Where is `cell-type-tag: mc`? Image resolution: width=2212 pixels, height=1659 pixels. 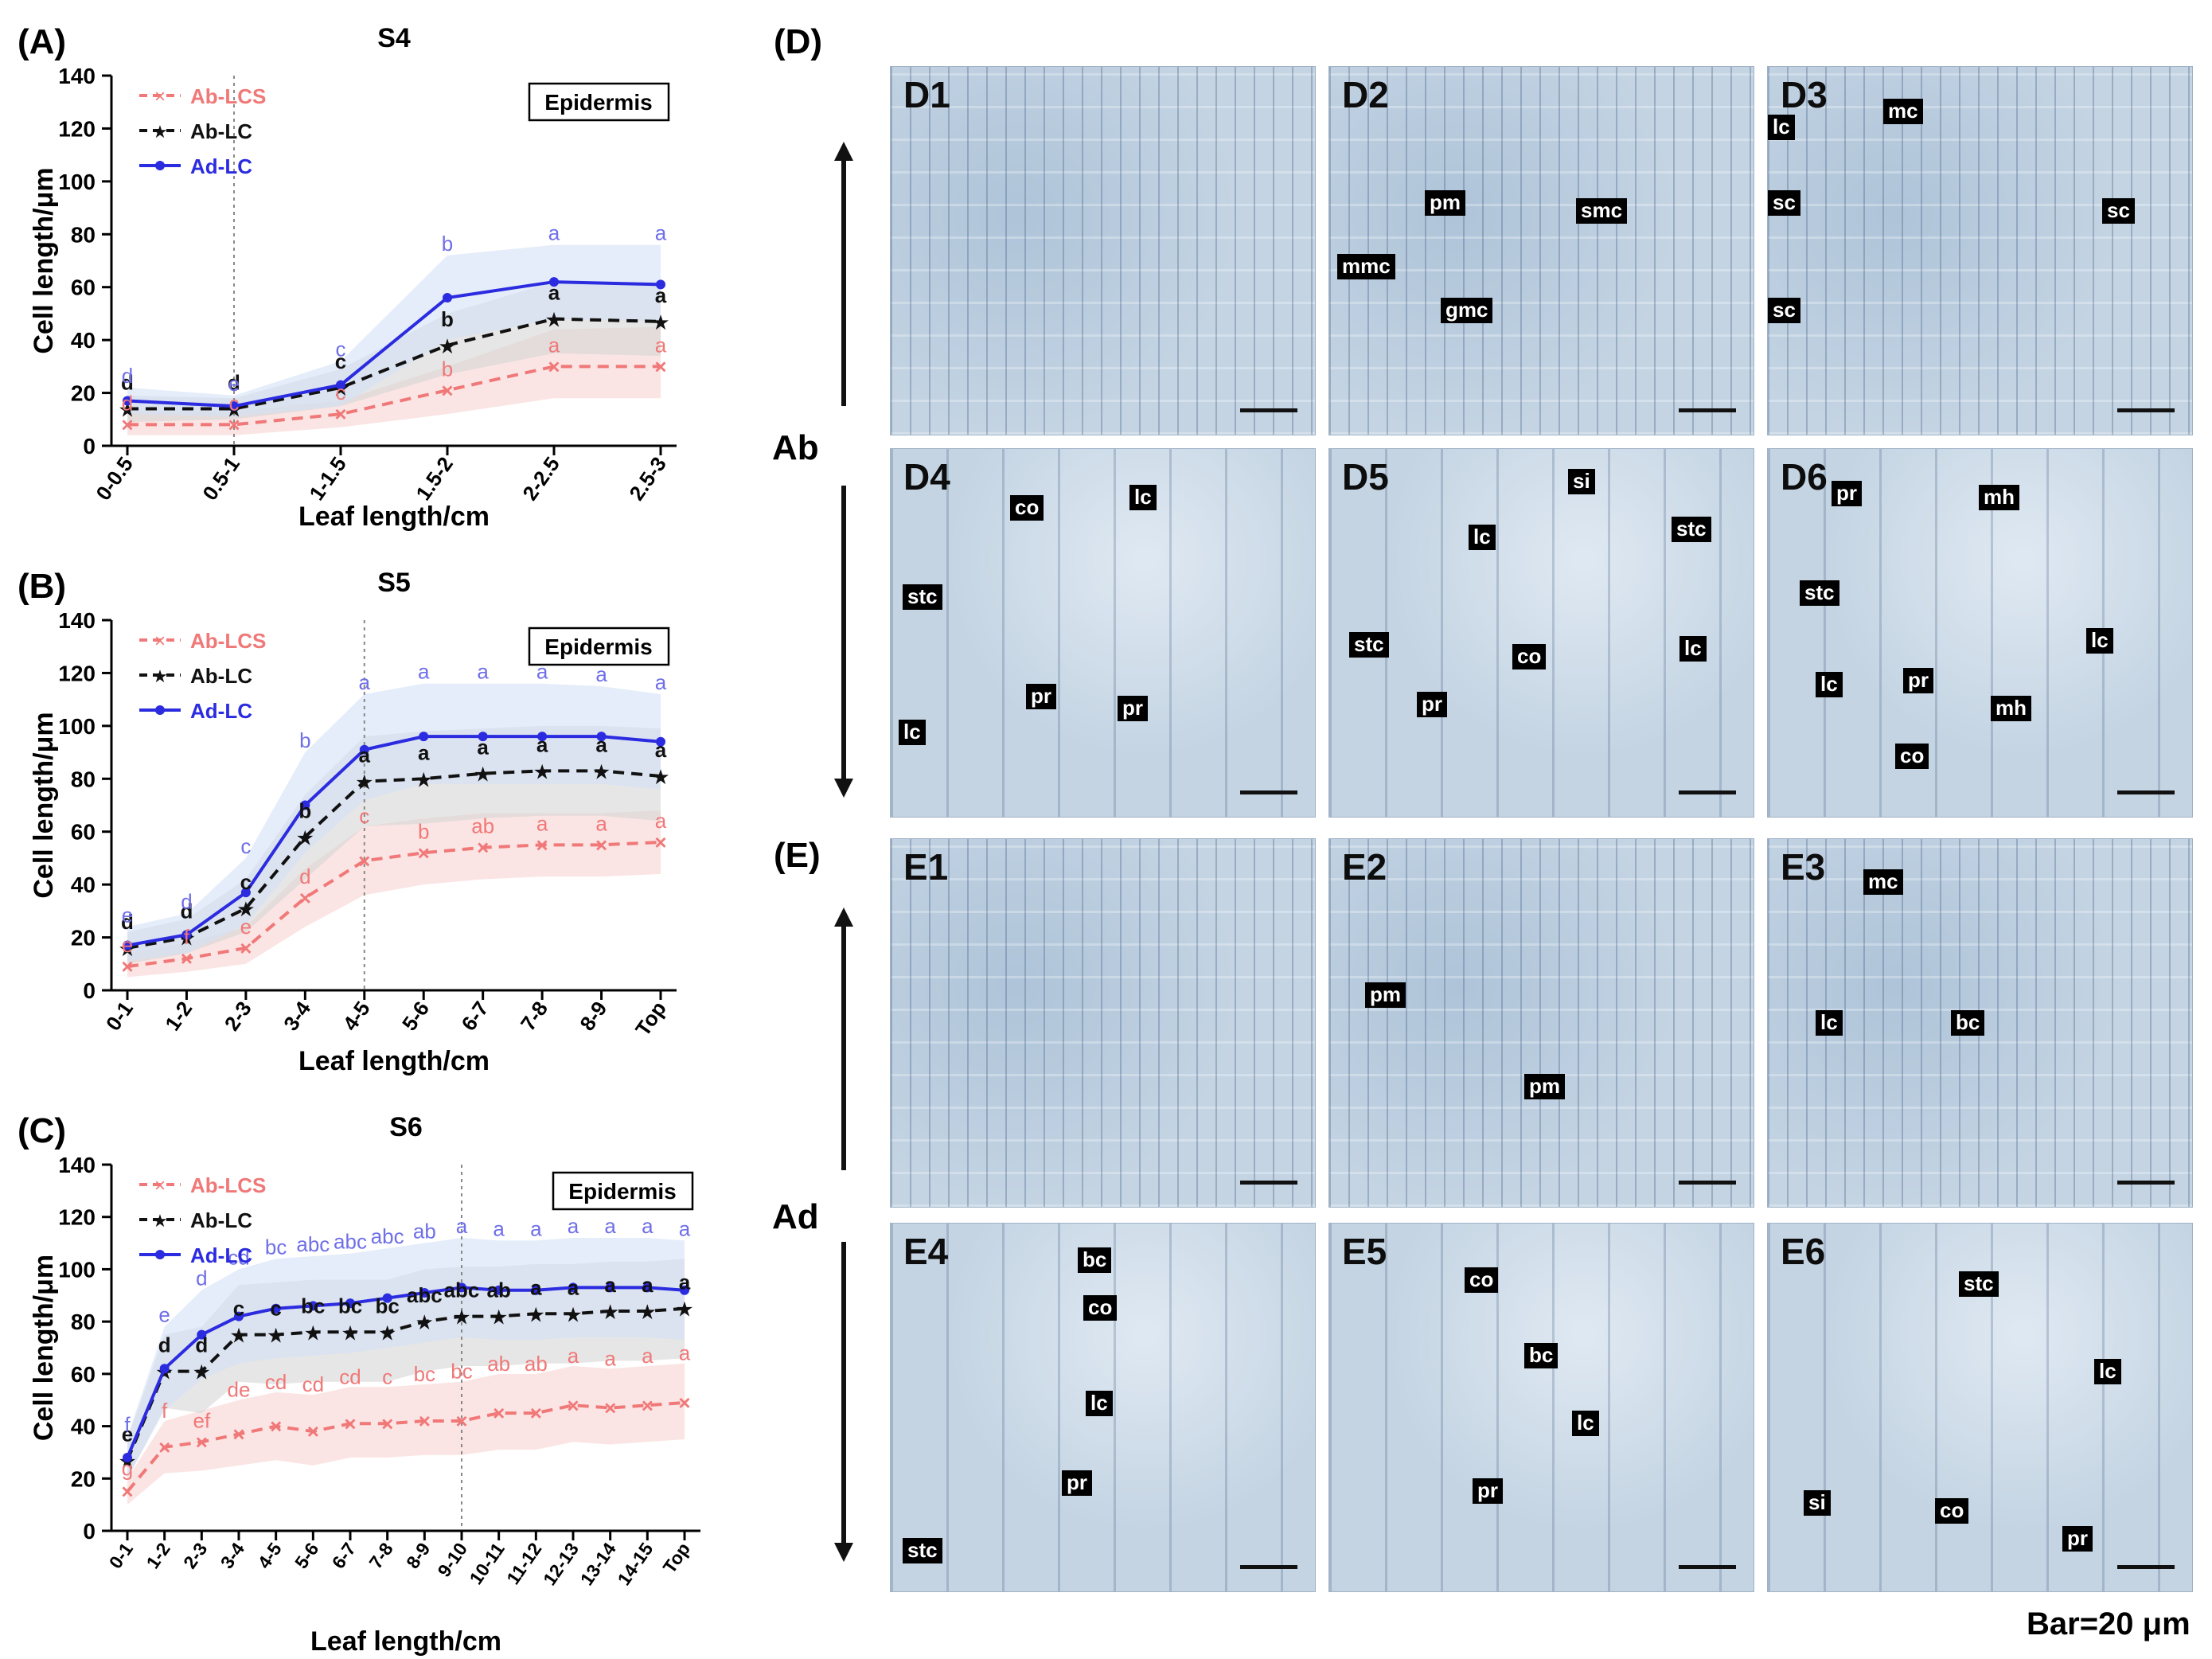
cell-type-tag: mc is located at coordinates (1903, 111).